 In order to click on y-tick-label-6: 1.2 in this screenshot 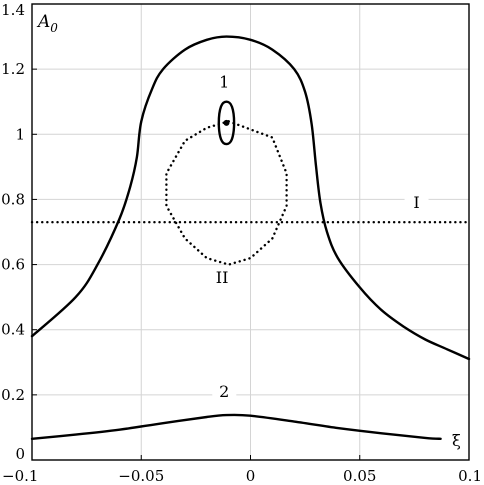, I will do `click(13, 69)`.